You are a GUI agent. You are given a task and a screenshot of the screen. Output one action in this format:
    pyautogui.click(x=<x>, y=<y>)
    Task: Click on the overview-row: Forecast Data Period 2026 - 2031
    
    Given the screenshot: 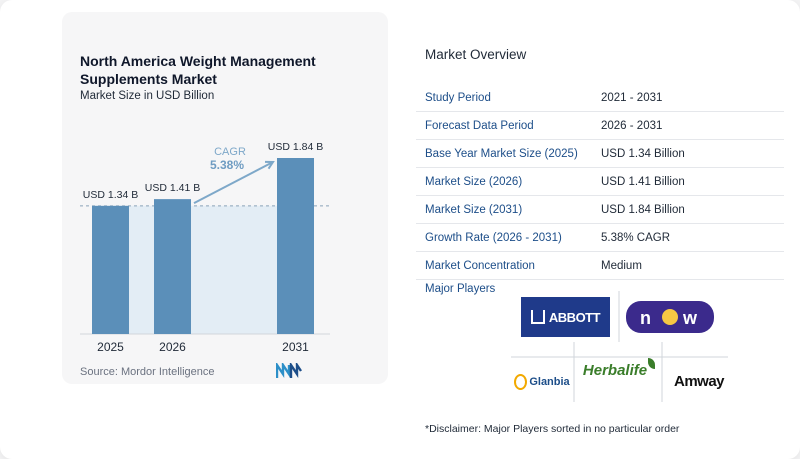 What is the action you would take?
    pyautogui.click(x=600, y=126)
    